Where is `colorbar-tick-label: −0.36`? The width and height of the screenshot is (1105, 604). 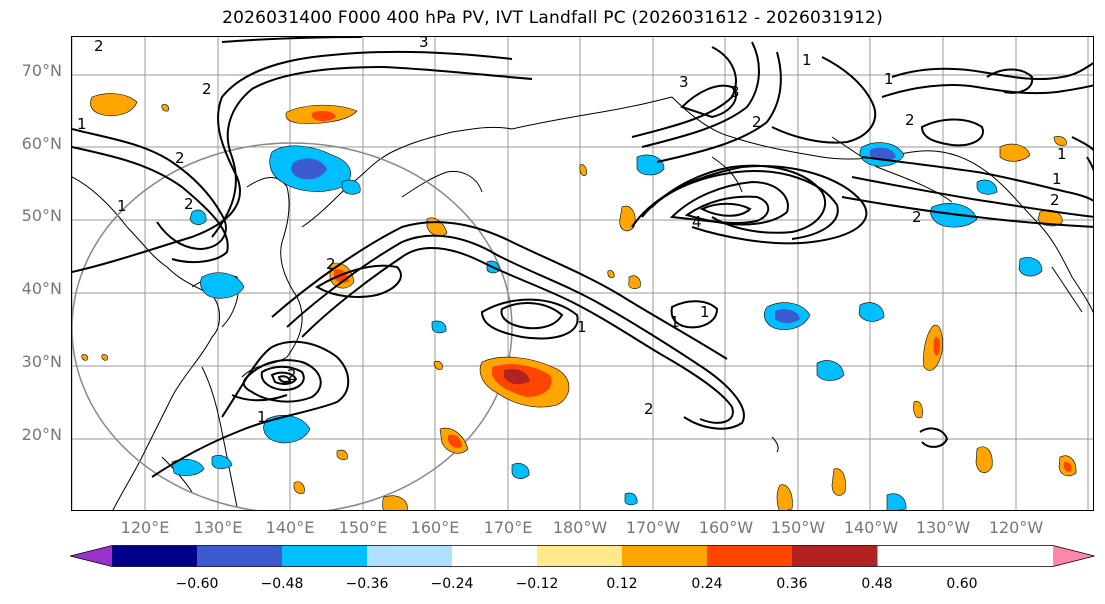
colorbar-tick-label: −0.36 is located at coordinates (367, 584).